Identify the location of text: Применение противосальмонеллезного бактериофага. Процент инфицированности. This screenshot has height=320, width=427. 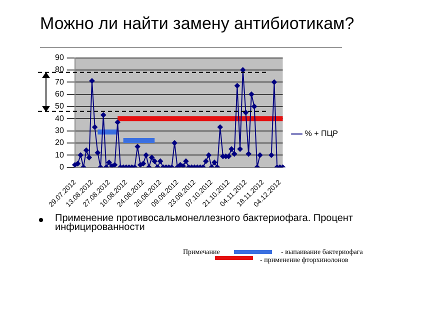
(204, 223).